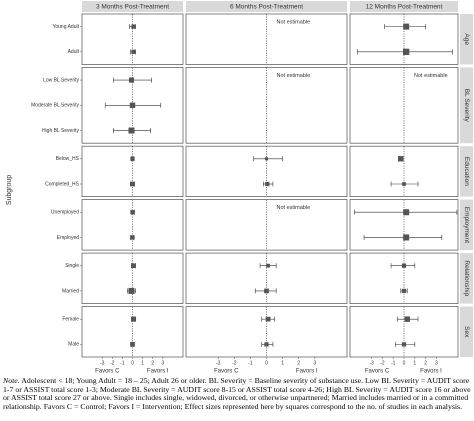  I want to click on column-title: 6 Months Post-Treatment, so click(266, 7).